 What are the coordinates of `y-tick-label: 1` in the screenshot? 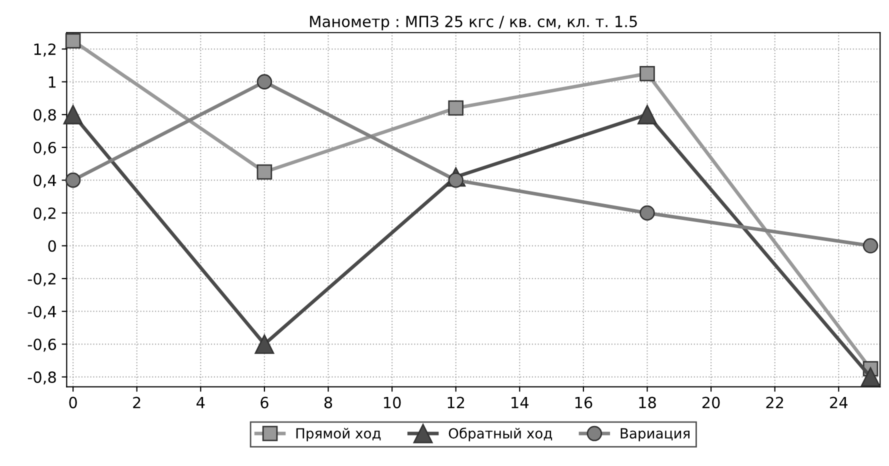 It's located at (52, 82).